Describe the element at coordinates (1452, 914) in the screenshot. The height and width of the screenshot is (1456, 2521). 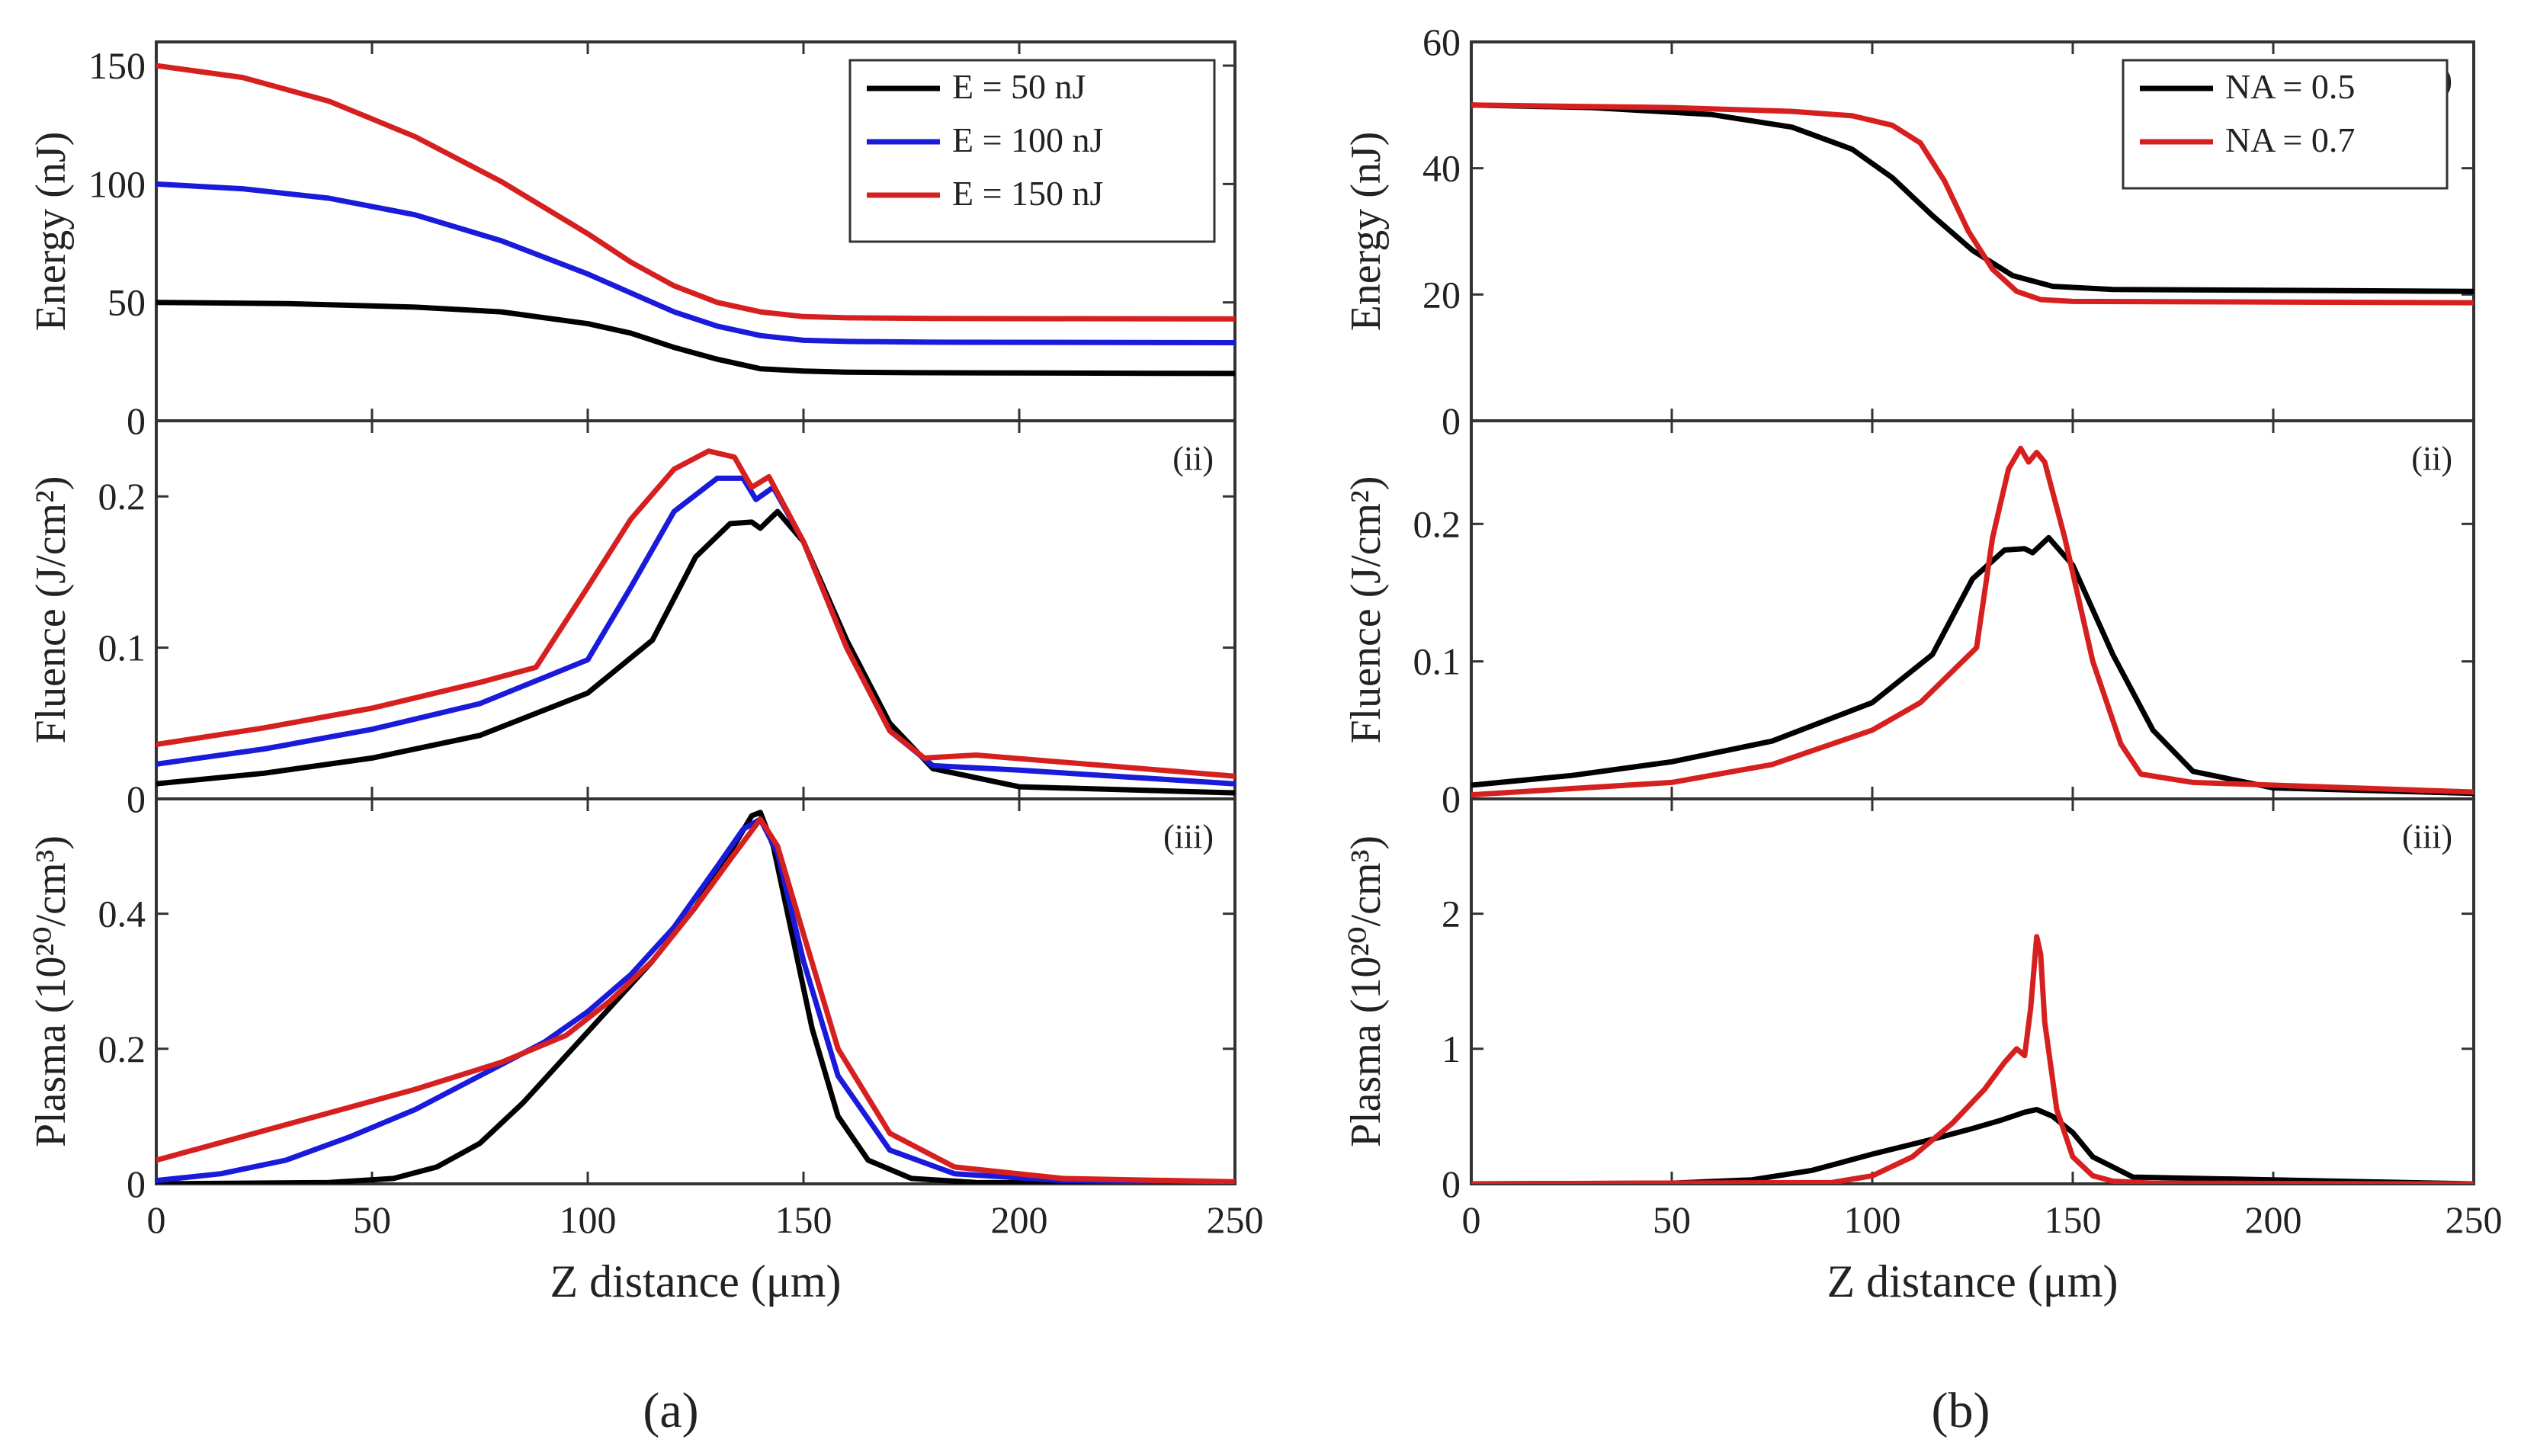
I see `y-tick-label: 2` at that location.